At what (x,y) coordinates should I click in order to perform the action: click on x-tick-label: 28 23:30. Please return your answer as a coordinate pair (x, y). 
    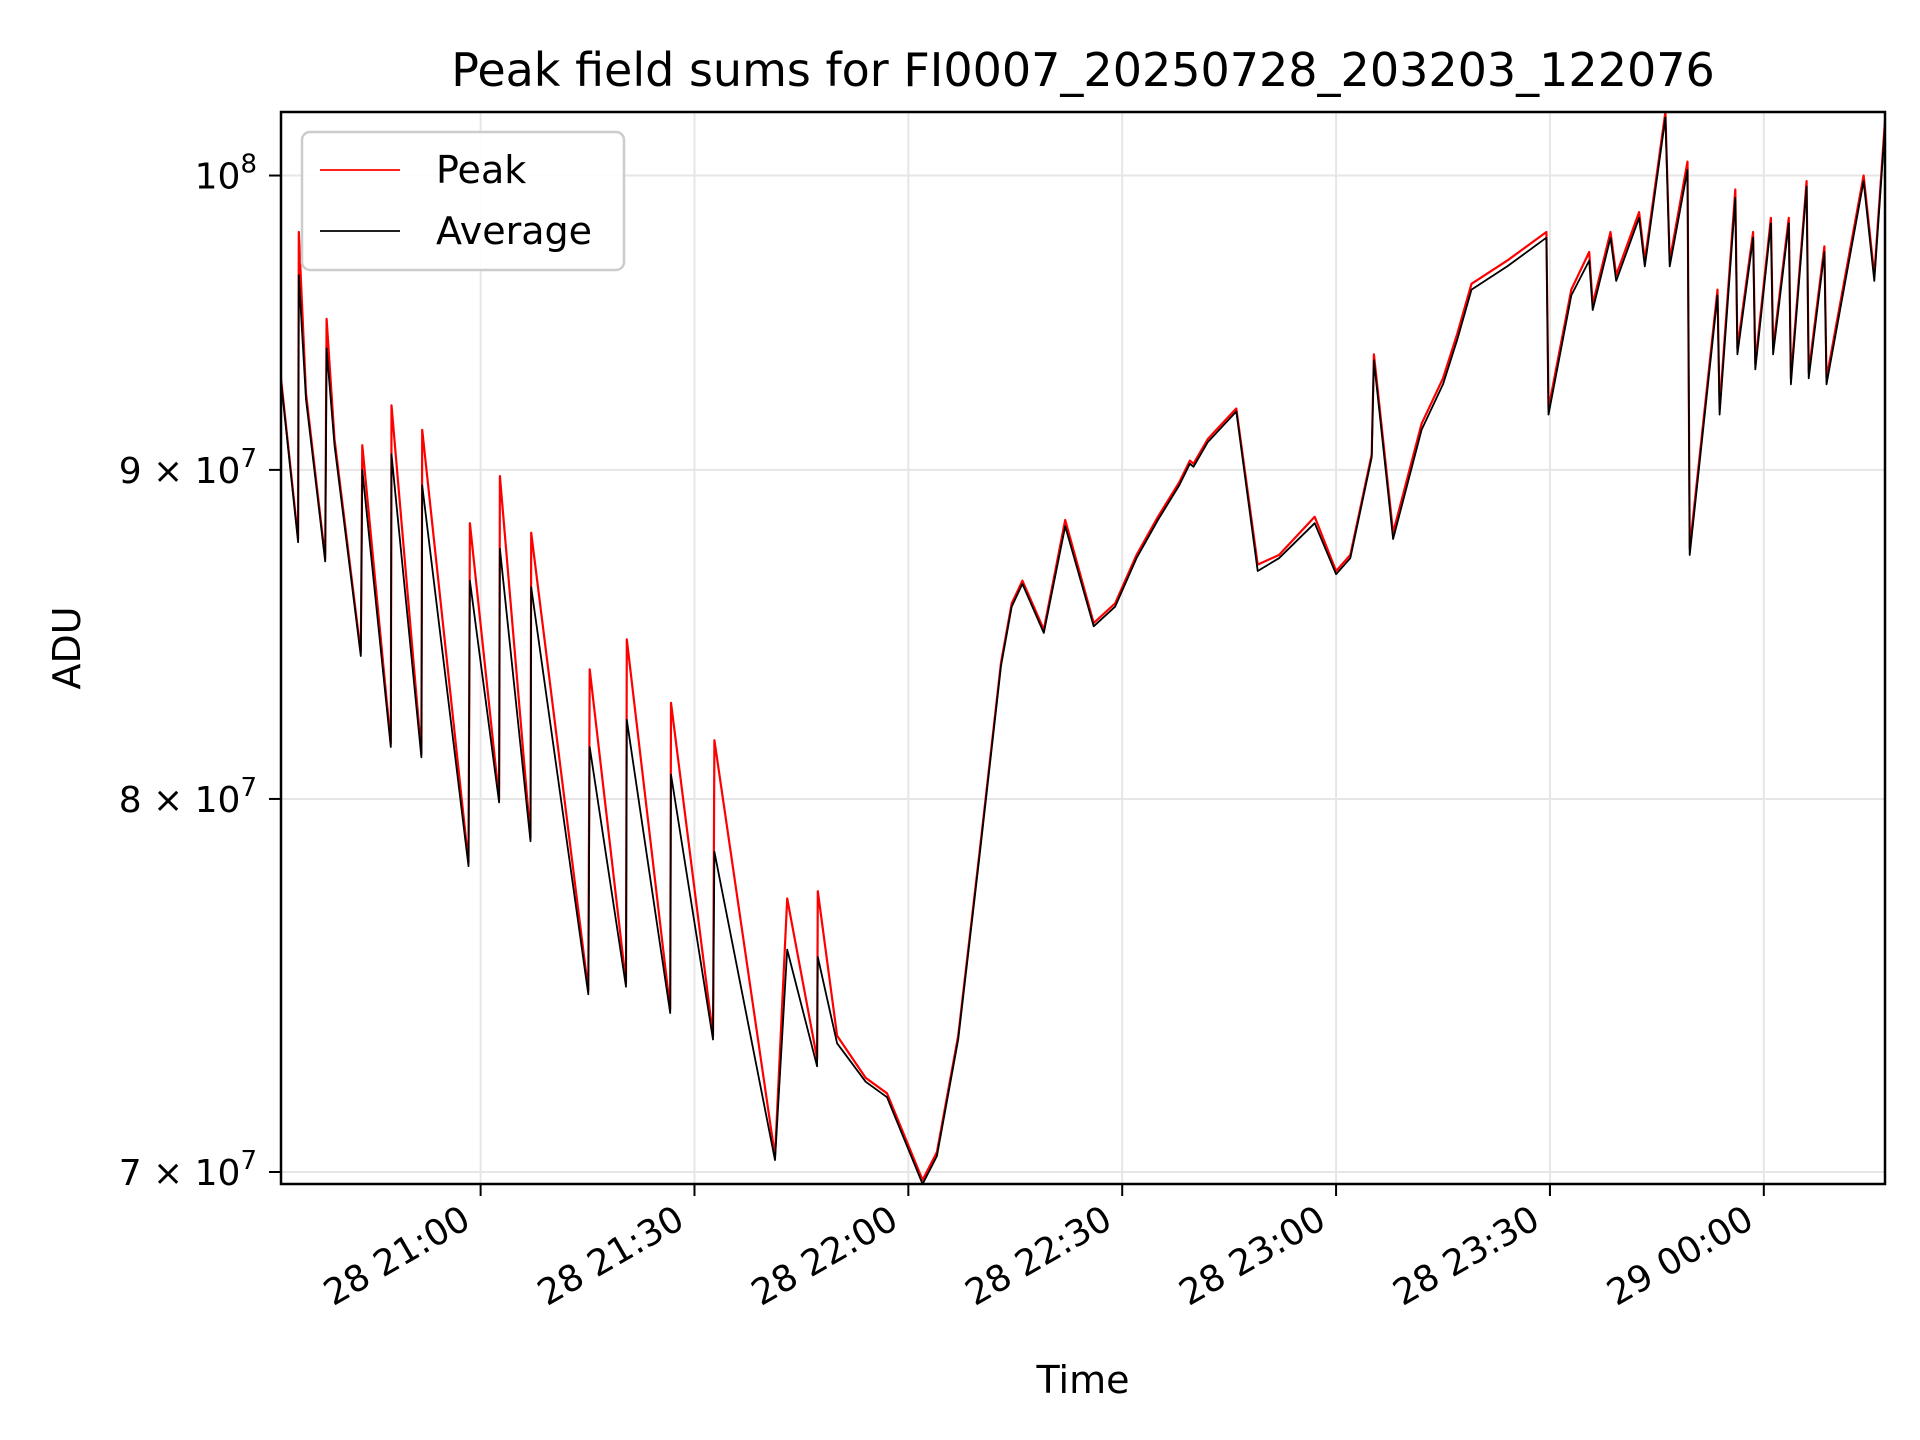
    Looking at the image, I should click on (1467, 1256).